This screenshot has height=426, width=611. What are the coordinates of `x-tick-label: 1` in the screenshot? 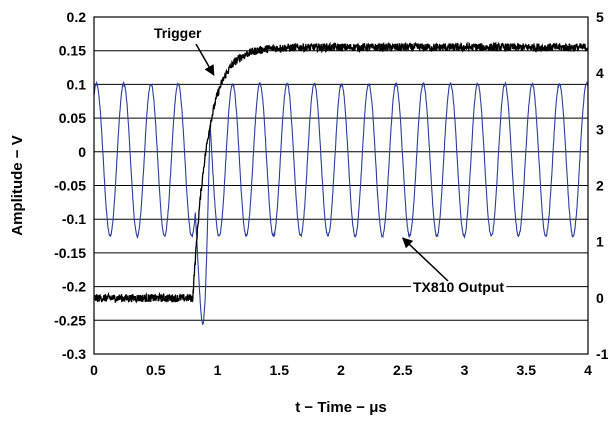 It's located at (218, 370).